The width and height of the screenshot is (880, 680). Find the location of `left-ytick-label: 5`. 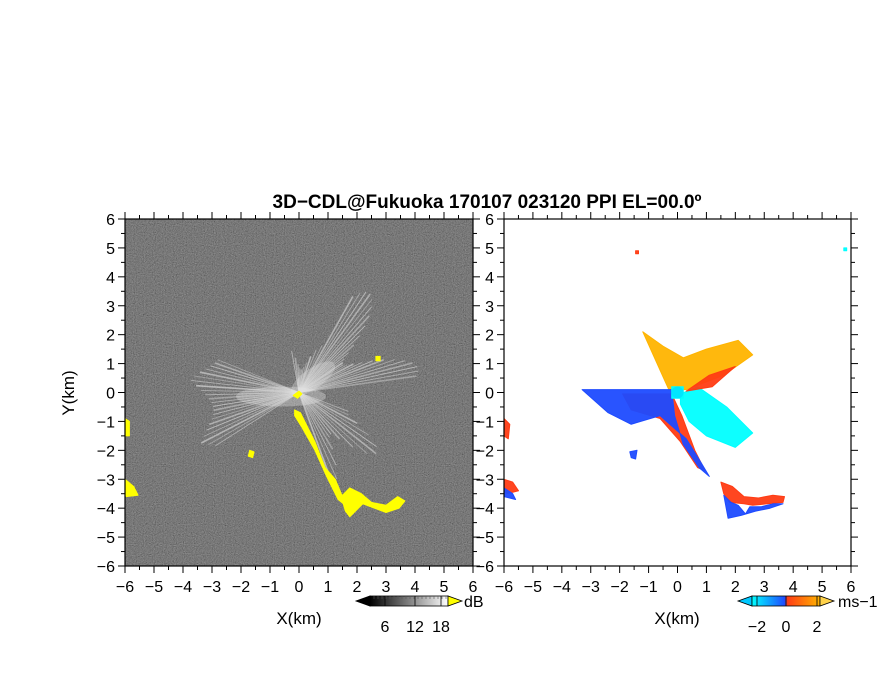

left-ytick-label: 5 is located at coordinates (110, 249).